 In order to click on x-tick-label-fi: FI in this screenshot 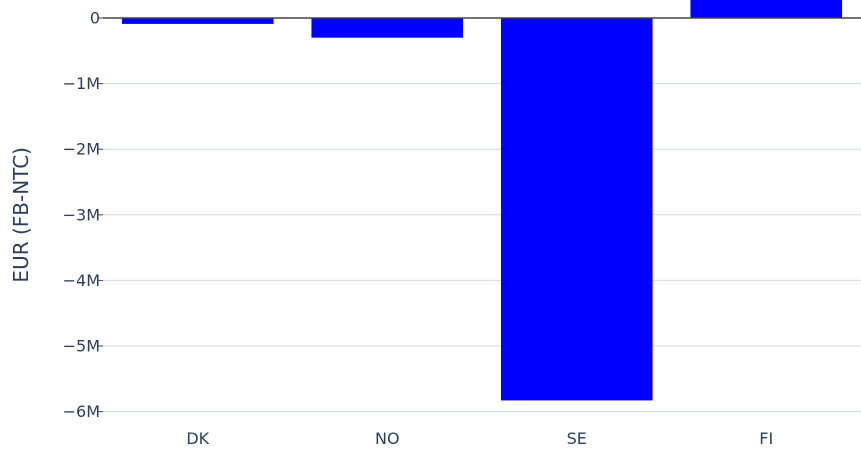, I will do `click(766, 438)`.